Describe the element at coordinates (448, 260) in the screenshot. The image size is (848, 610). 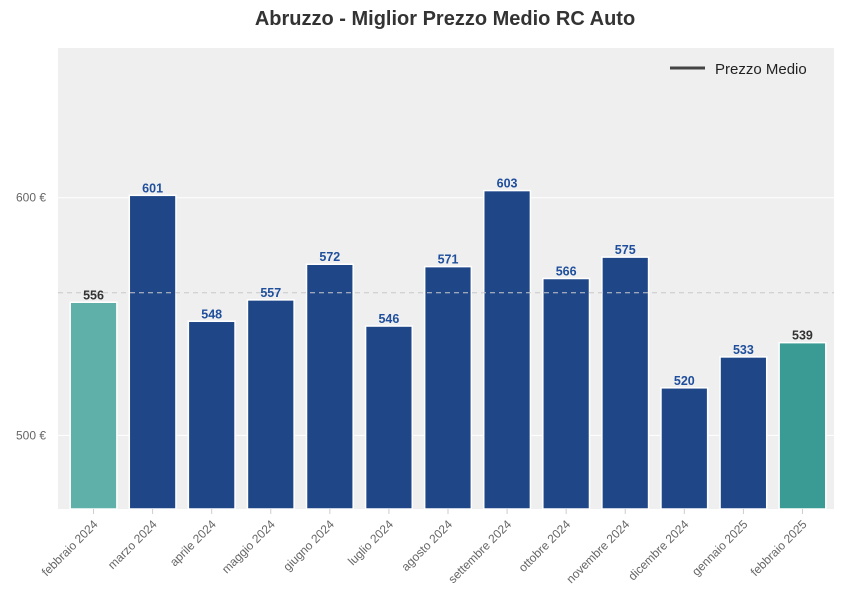
I see `bar-value-label: 571` at that location.